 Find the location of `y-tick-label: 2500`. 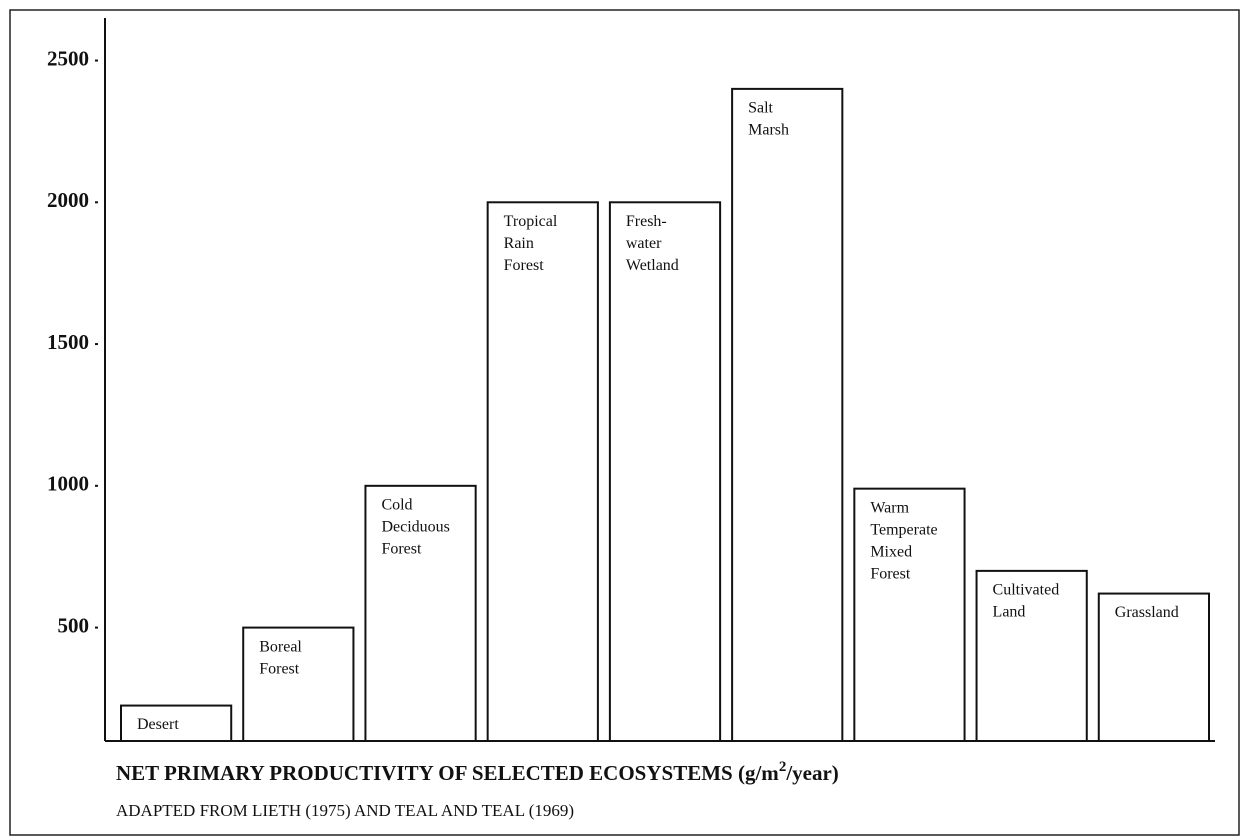

y-tick-label: 2500 is located at coordinates (68, 58).